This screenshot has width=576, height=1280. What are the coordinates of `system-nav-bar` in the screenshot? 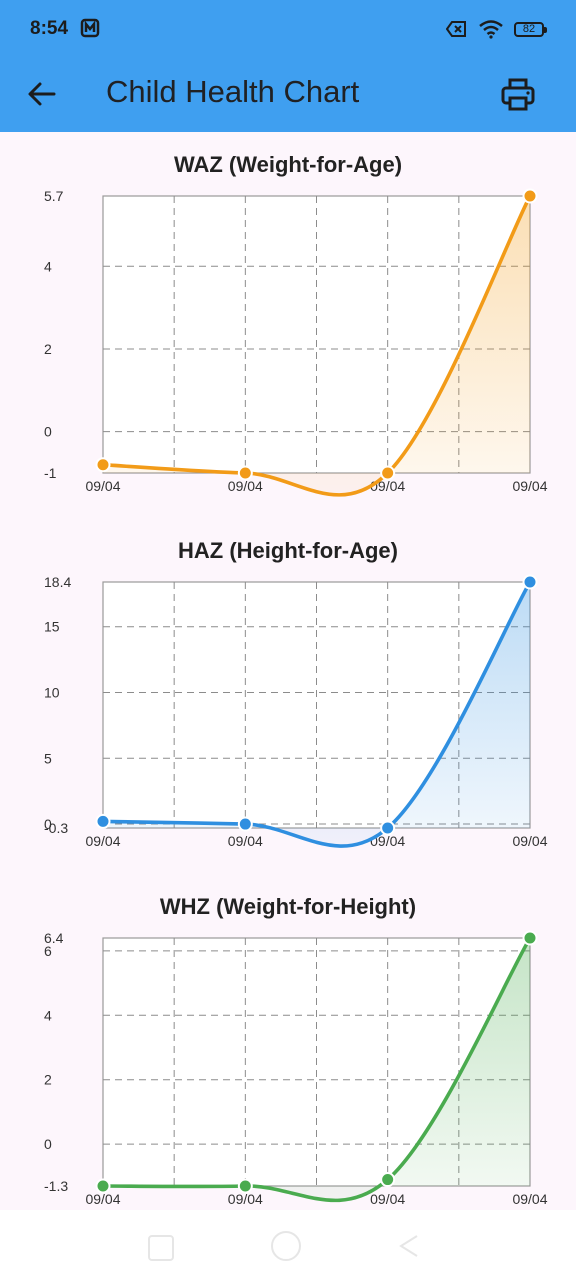 It's located at (288, 1245).